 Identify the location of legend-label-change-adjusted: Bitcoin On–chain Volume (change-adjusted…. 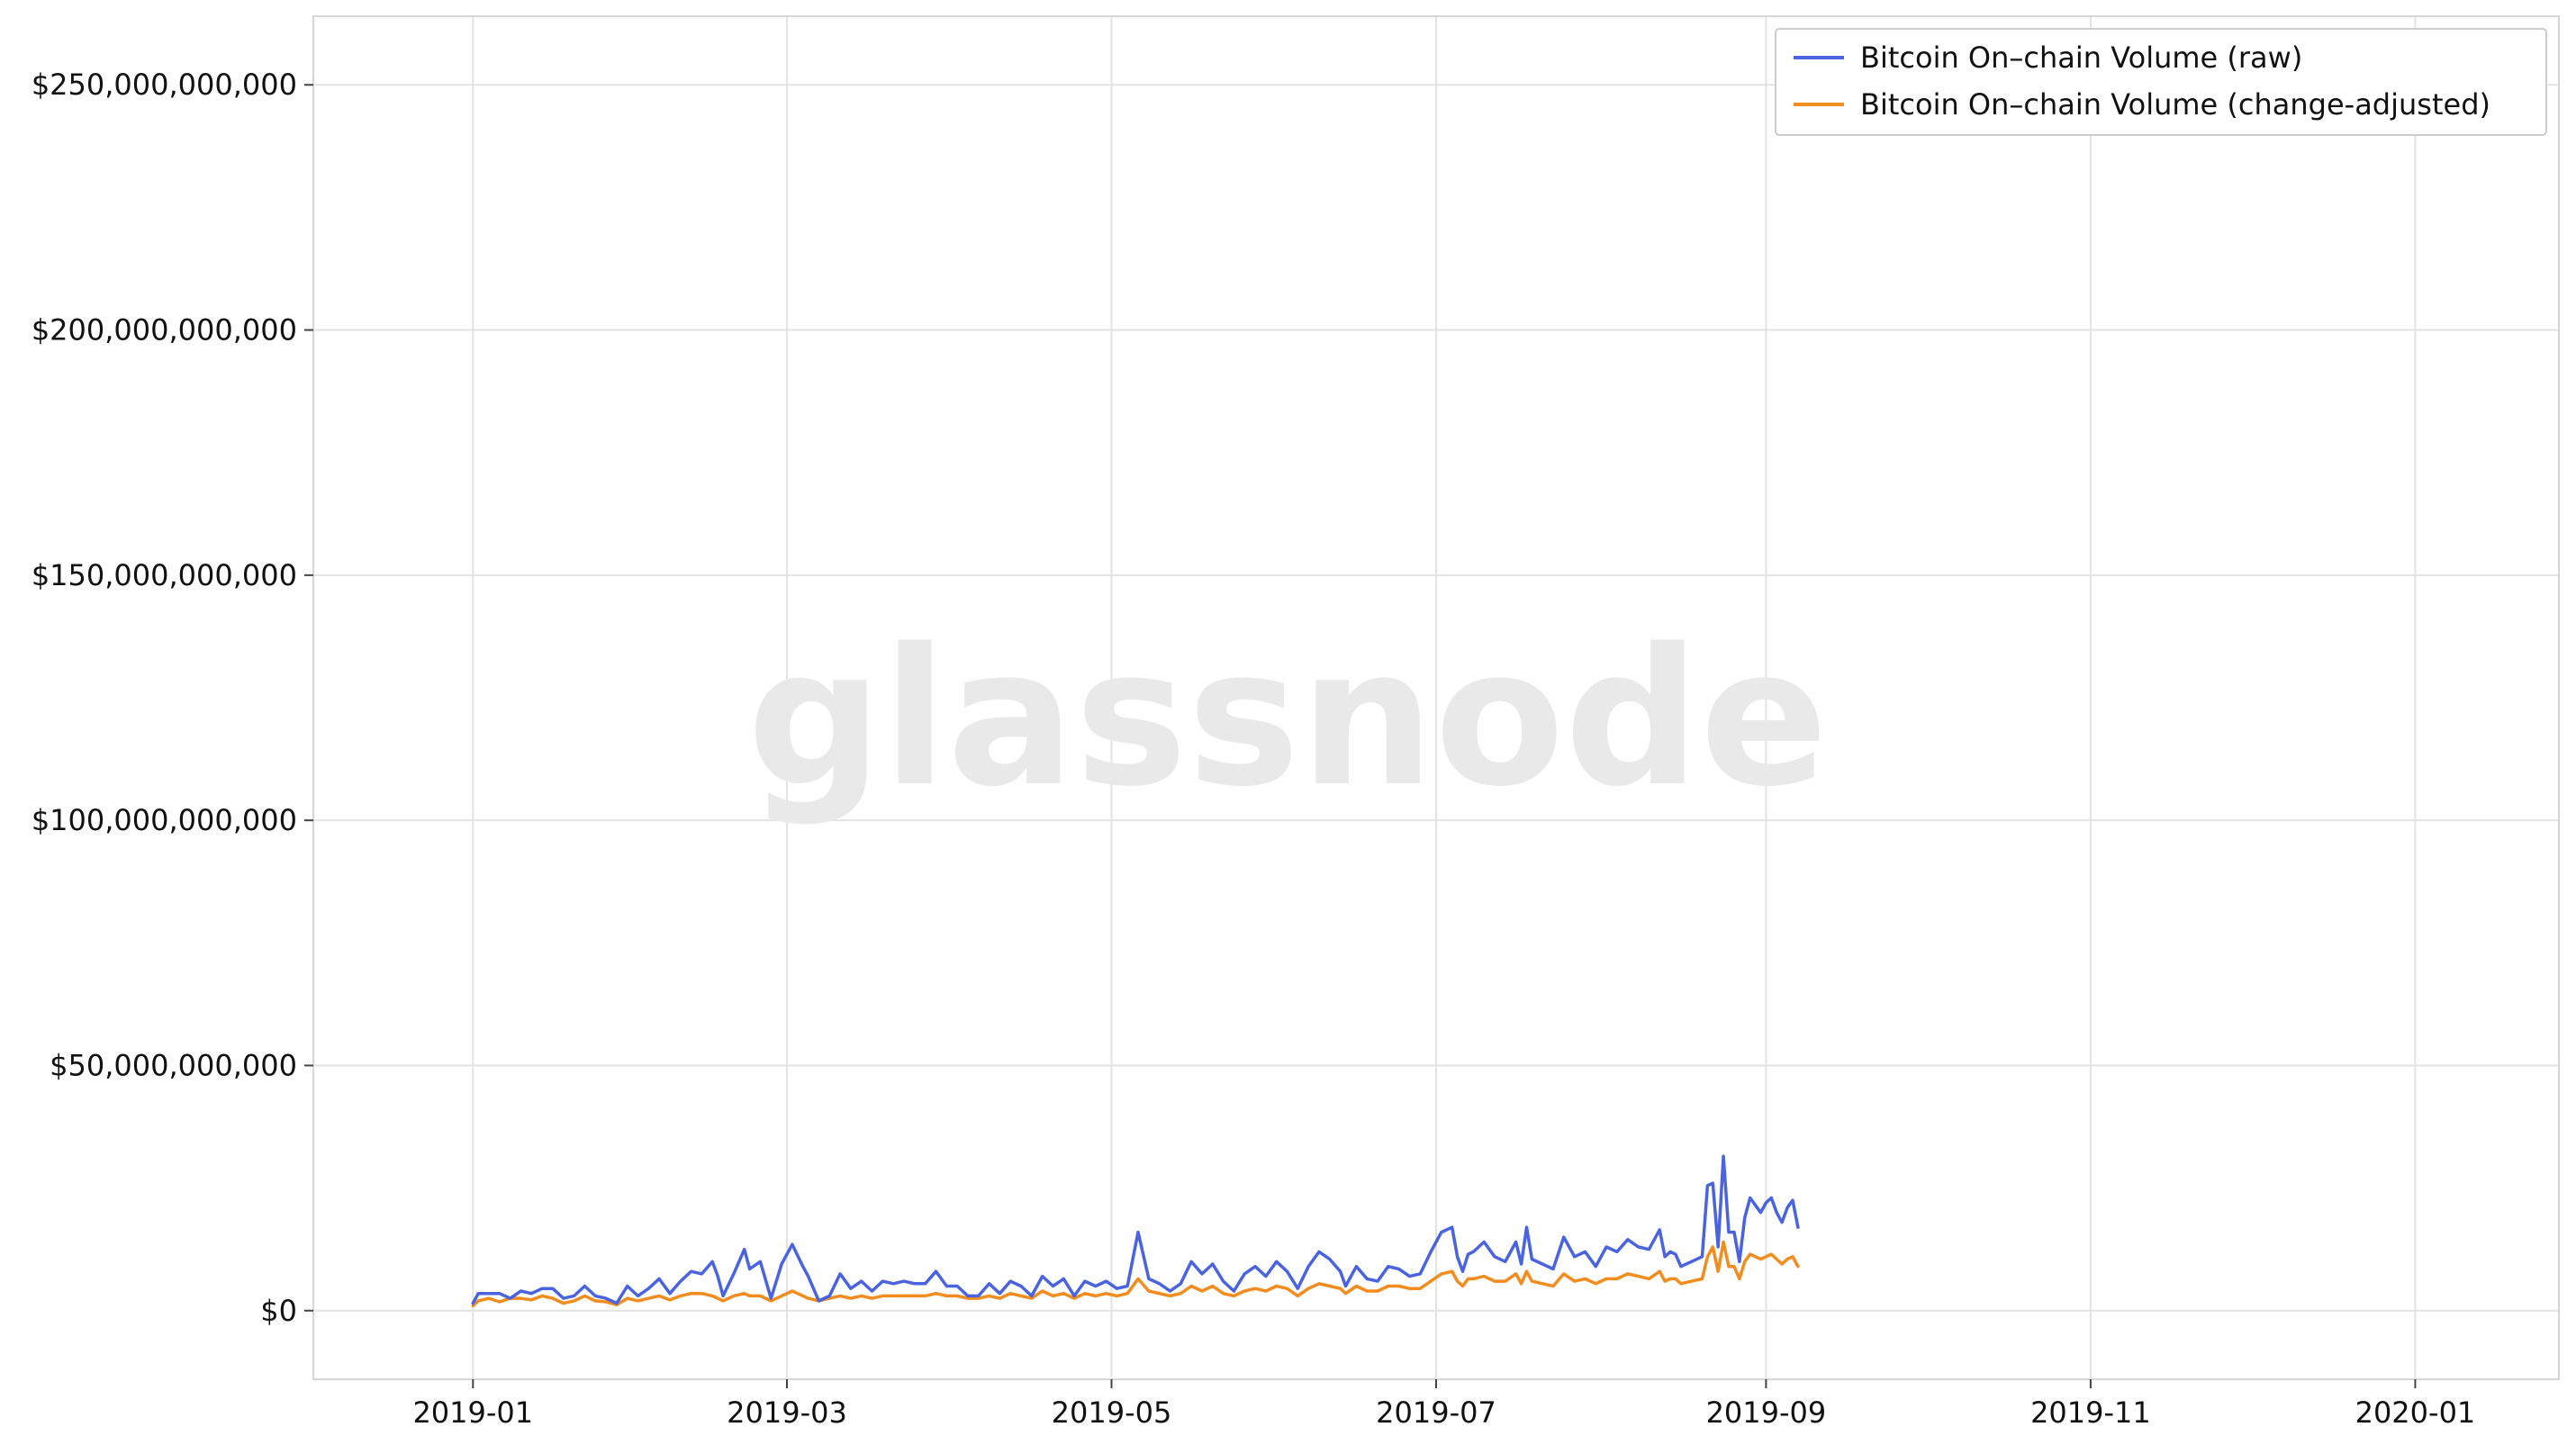
(2175, 104).